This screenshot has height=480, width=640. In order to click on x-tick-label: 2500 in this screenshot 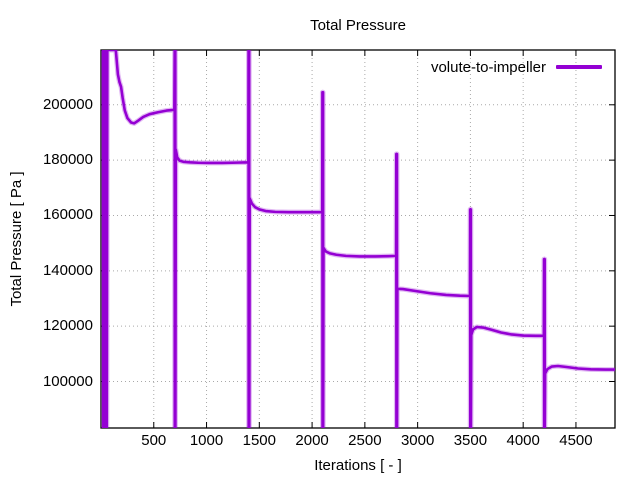, I will do `click(365, 440)`.